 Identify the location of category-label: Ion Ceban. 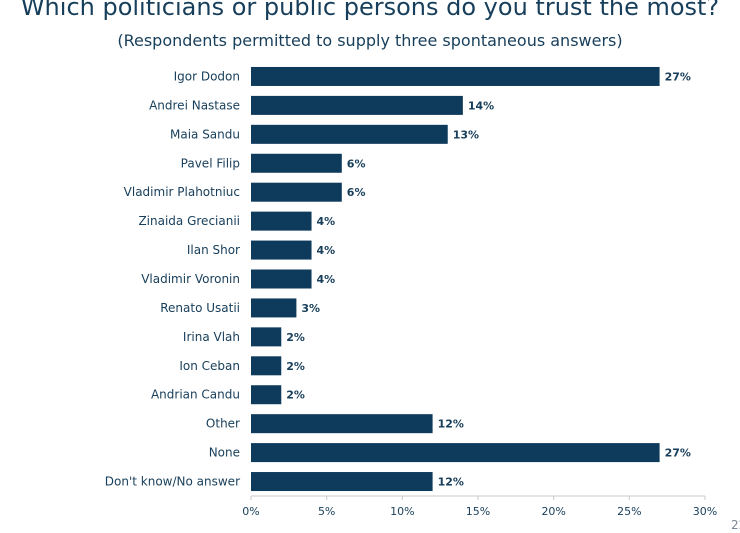
(209, 366).